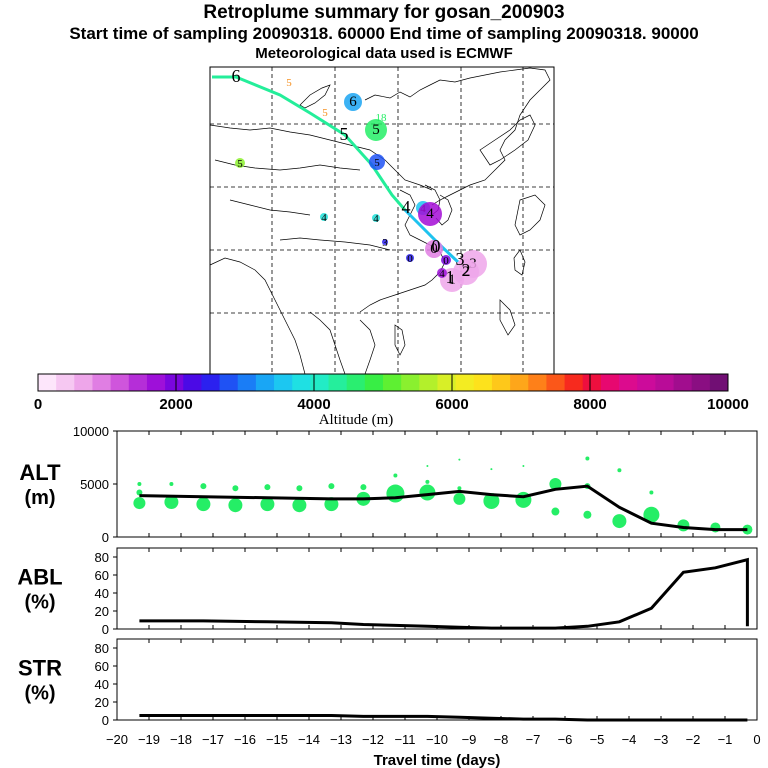  I want to click on map-point-label: 3, so click(385, 243).